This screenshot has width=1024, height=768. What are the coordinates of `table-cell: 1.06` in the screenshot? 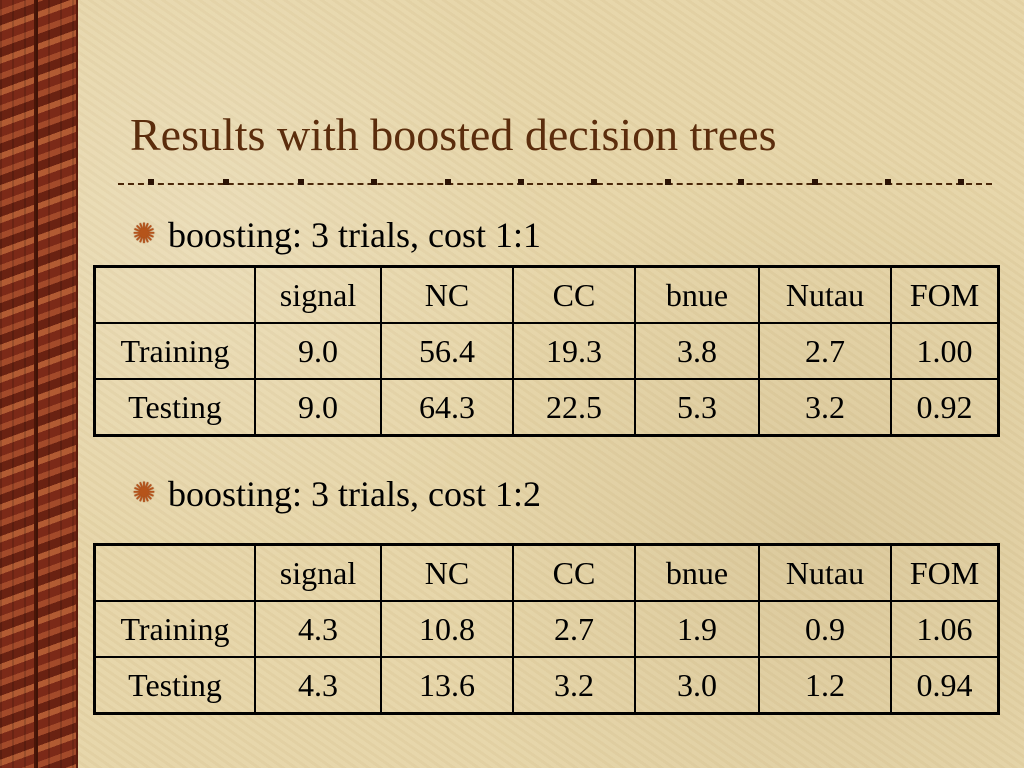 It's located at (945, 629).